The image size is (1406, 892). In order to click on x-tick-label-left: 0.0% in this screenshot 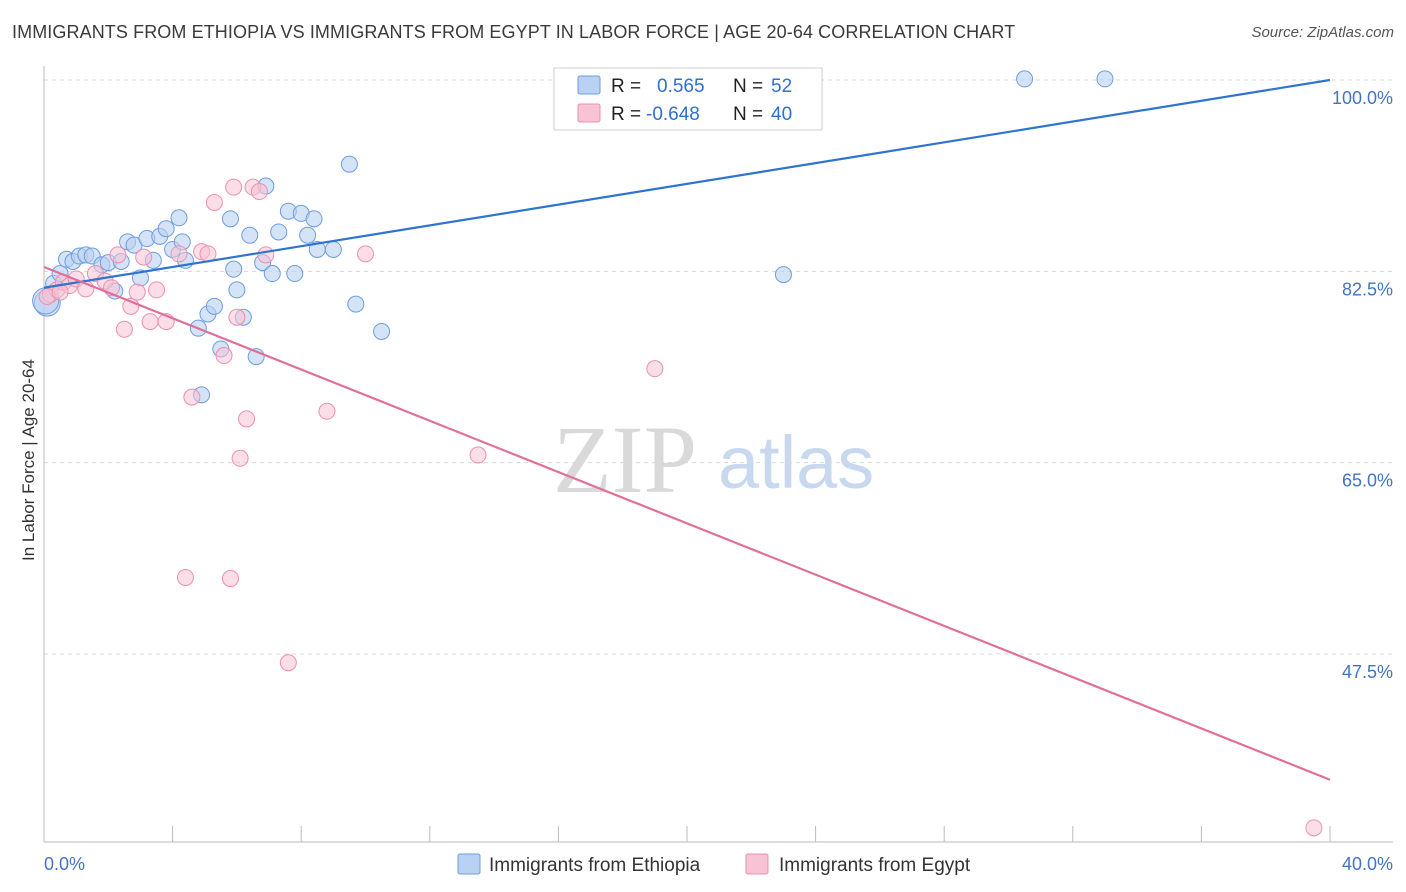, I will do `click(64, 864)`.